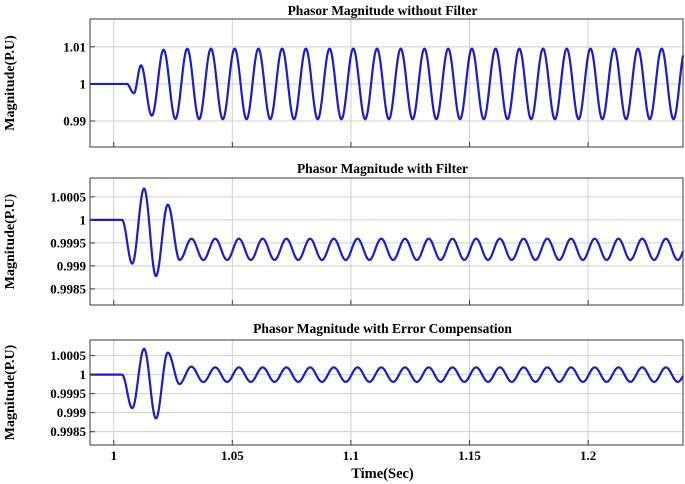 The image size is (685, 484). What do you see at coordinates (113, 455) in the screenshot?
I see `x-tick-label: 1` at bounding box center [113, 455].